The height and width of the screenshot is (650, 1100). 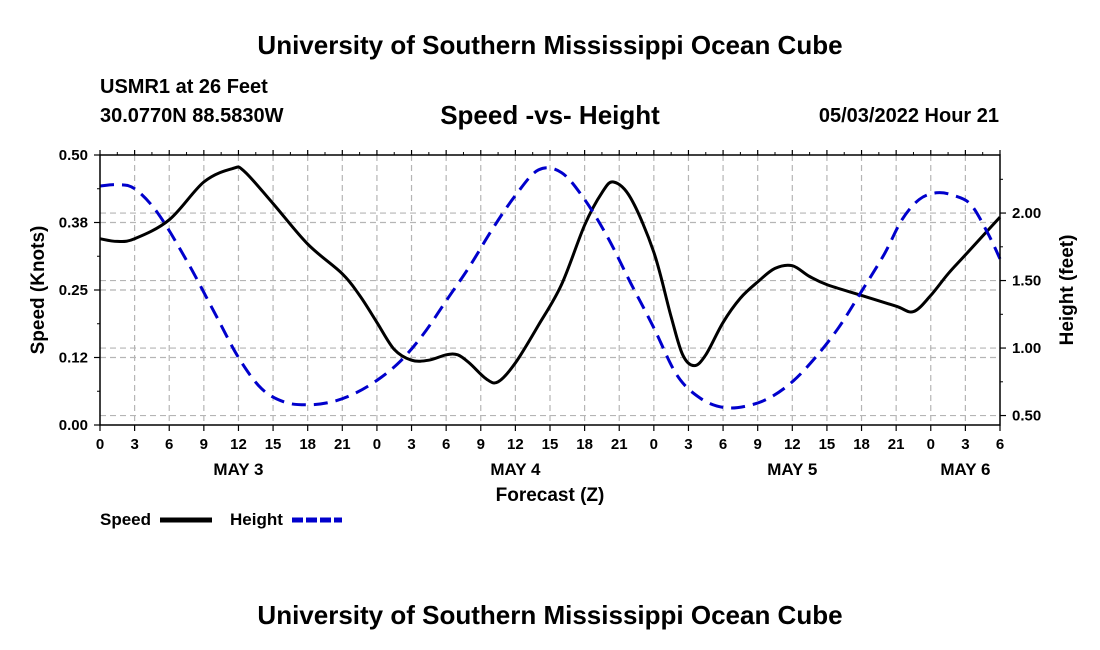 I want to click on forecast-datetime: 05/03/2022 Hour 21, so click(x=908, y=116).